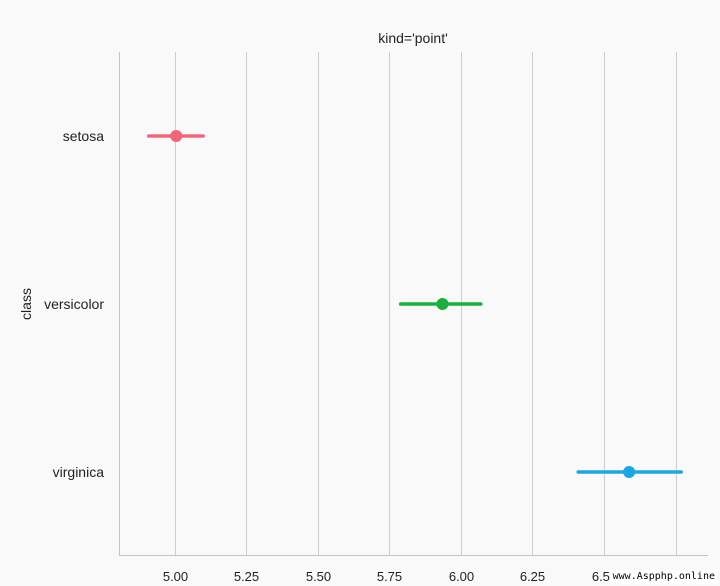 This screenshot has height=586, width=720. What do you see at coordinates (175, 576) in the screenshot?
I see `x-tick-label: 5.00` at bounding box center [175, 576].